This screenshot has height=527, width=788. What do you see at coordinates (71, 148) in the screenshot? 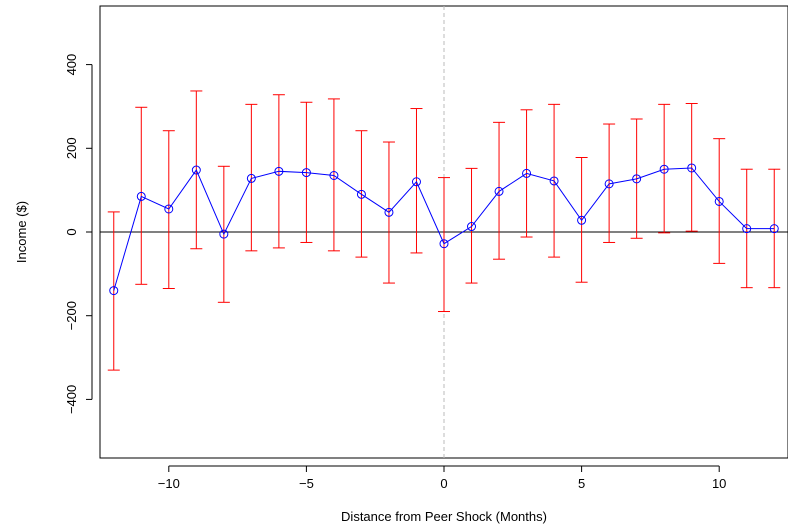
I see `y-tick-label: 200` at bounding box center [71, 148].